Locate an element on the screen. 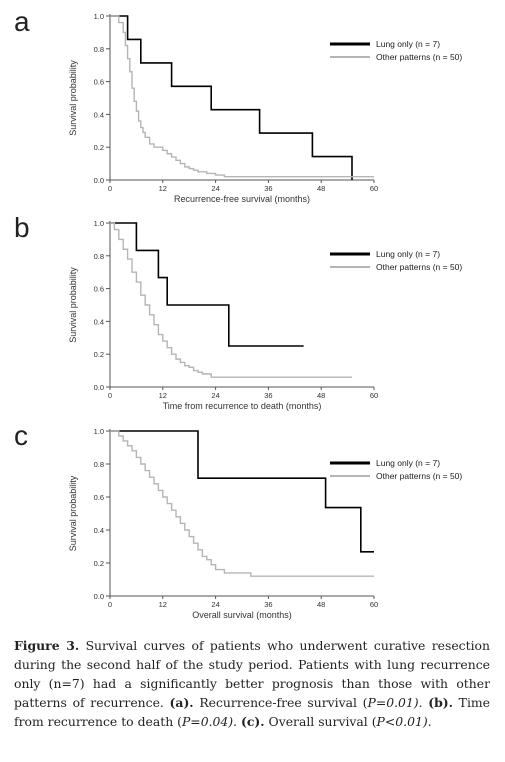 The width and height of the screenshot is (505, 762). chart-c-x-tick-label: 12 is located at coordinates (163, 604).